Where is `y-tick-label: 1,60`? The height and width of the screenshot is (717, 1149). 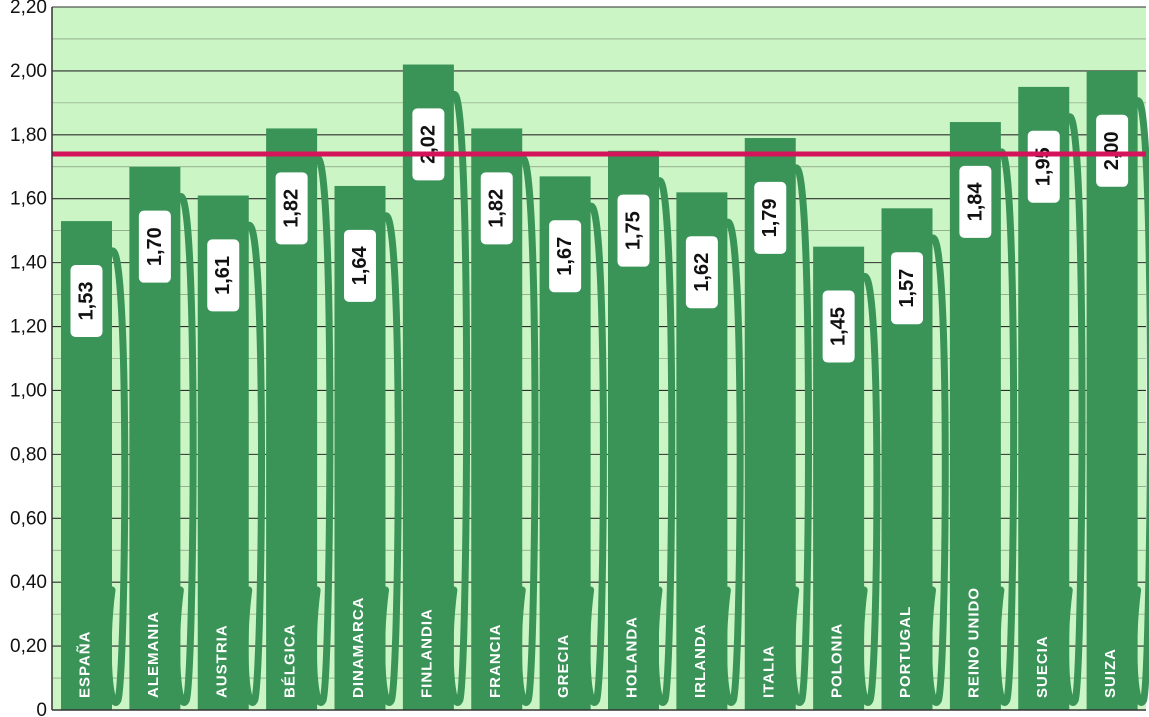 y-tick-label: 1,60 is located at coordinates (28, 199).